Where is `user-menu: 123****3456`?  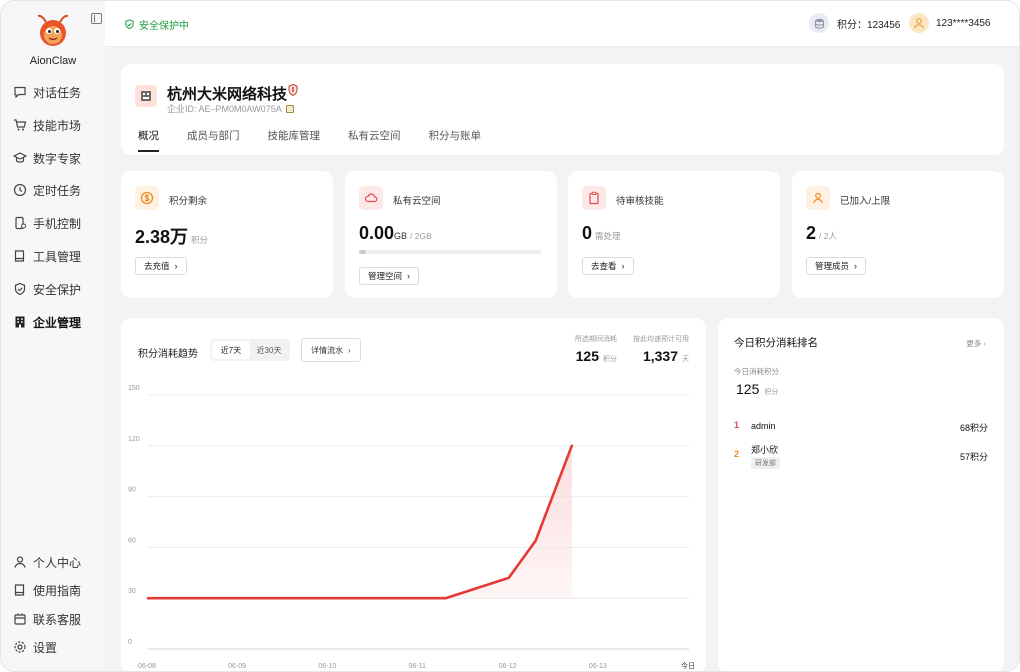
user-menu: 123****3456 is located at coordinates (950, 23).